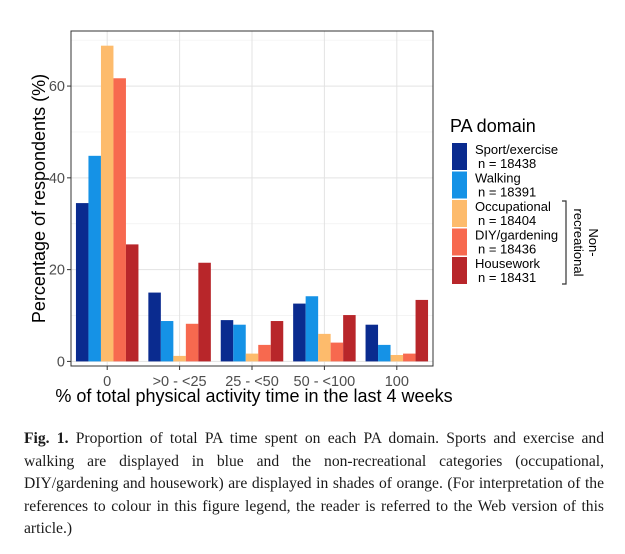 This screenshot has width=625, height=554. I want to click on legend-title: PA domain, so click(493, 126).